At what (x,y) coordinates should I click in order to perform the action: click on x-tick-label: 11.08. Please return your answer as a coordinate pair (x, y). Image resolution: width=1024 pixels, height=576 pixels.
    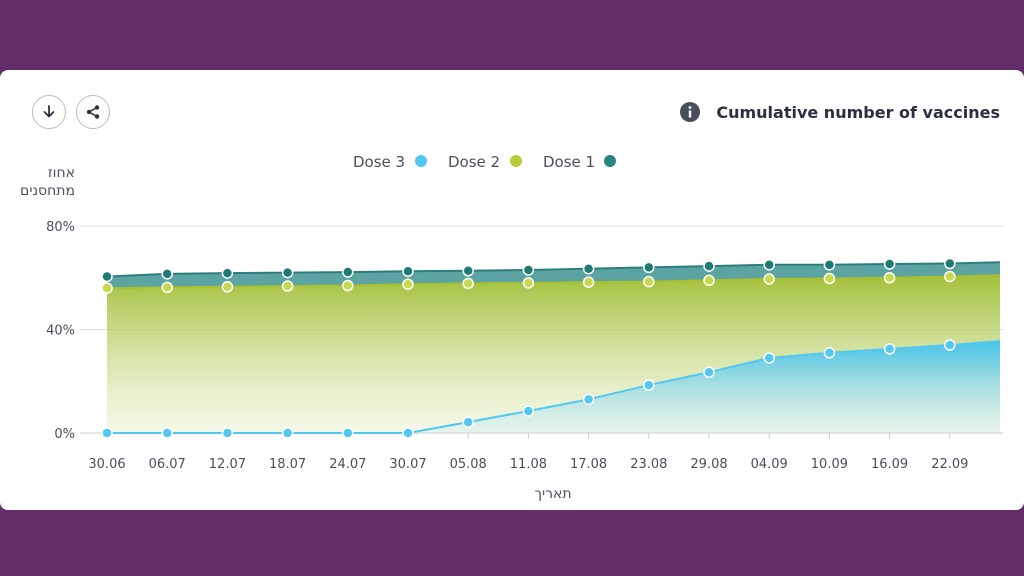
    Looking at the image, I should click on (528, 464).